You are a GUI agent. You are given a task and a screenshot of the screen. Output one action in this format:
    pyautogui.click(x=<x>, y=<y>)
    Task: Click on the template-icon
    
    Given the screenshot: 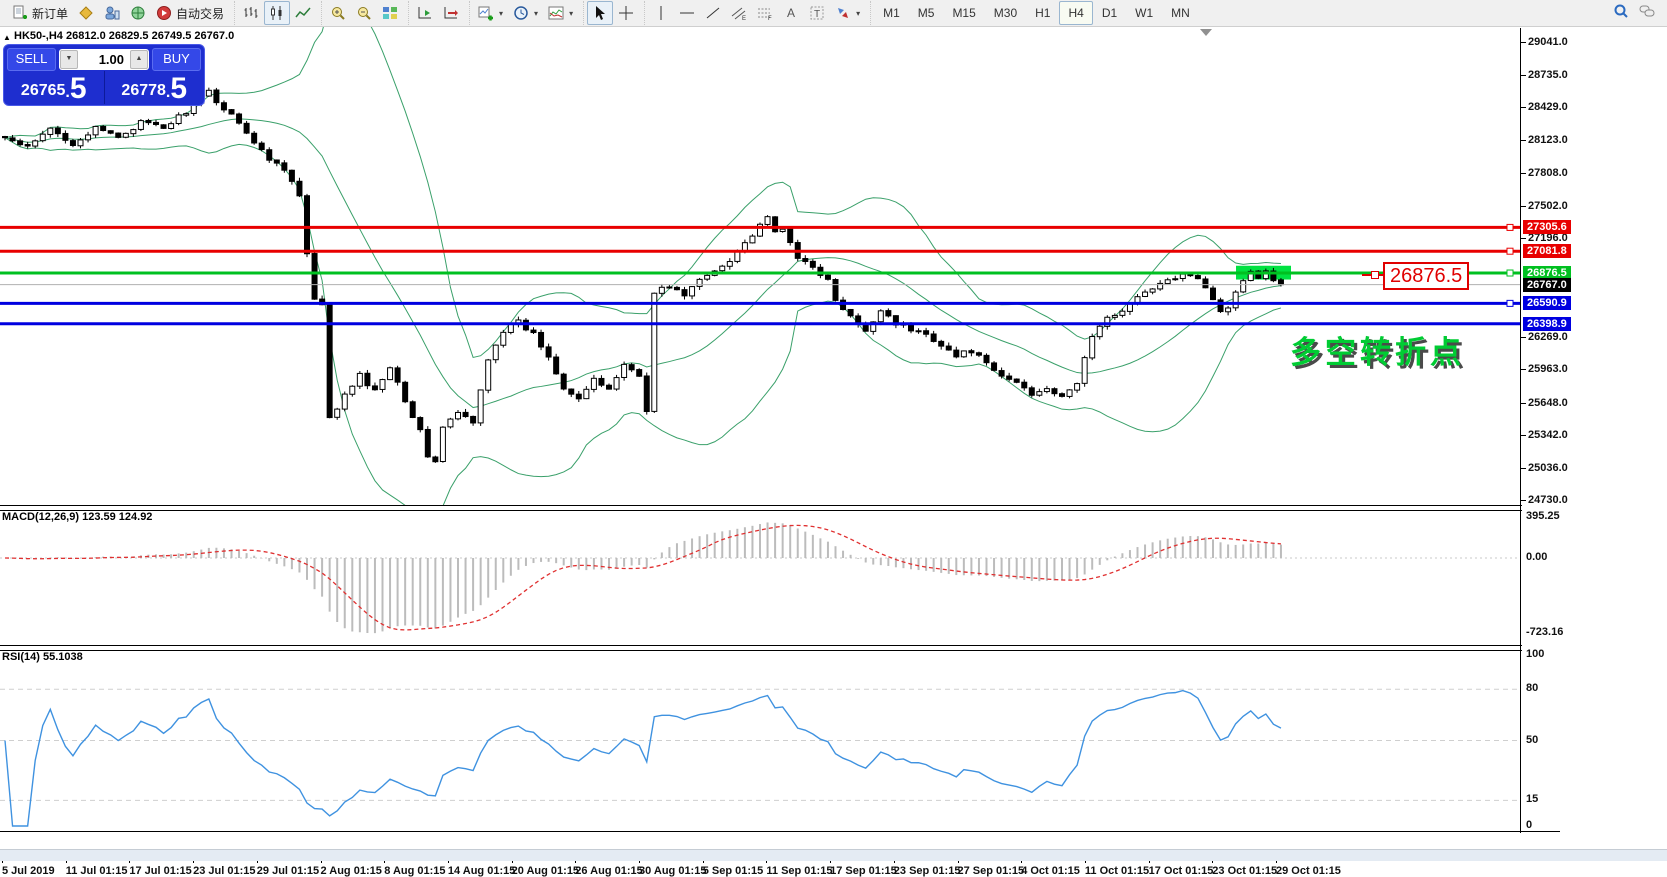 What is the action you would take?
    pyautogui.click(x=556, y=13)
    